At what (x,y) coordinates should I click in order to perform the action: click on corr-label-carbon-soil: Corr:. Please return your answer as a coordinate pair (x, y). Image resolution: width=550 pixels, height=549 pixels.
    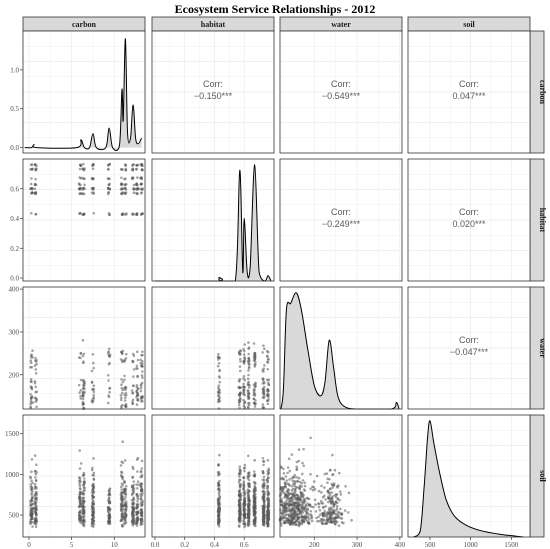
    Looking at the image, I should click on (469, 84).